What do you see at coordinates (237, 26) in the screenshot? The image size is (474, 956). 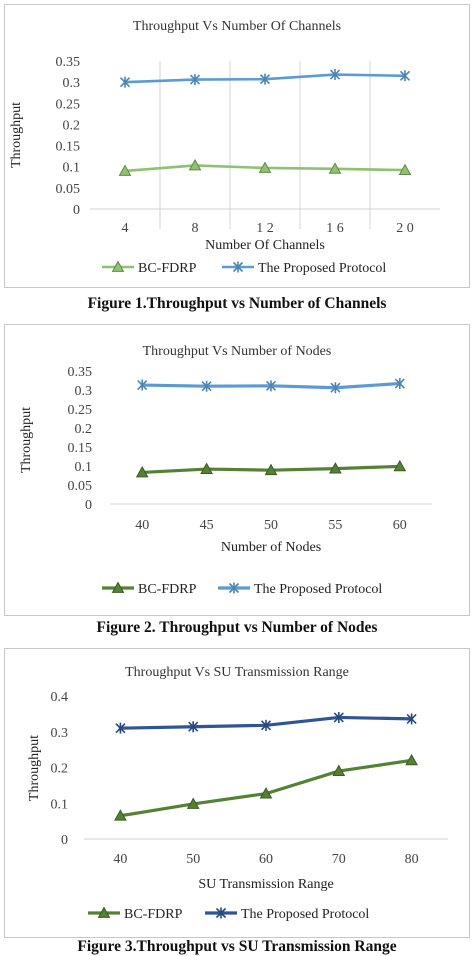 I see `chart-title: Throughput Vs Number Of Channels` at bounding box center [237, 26].